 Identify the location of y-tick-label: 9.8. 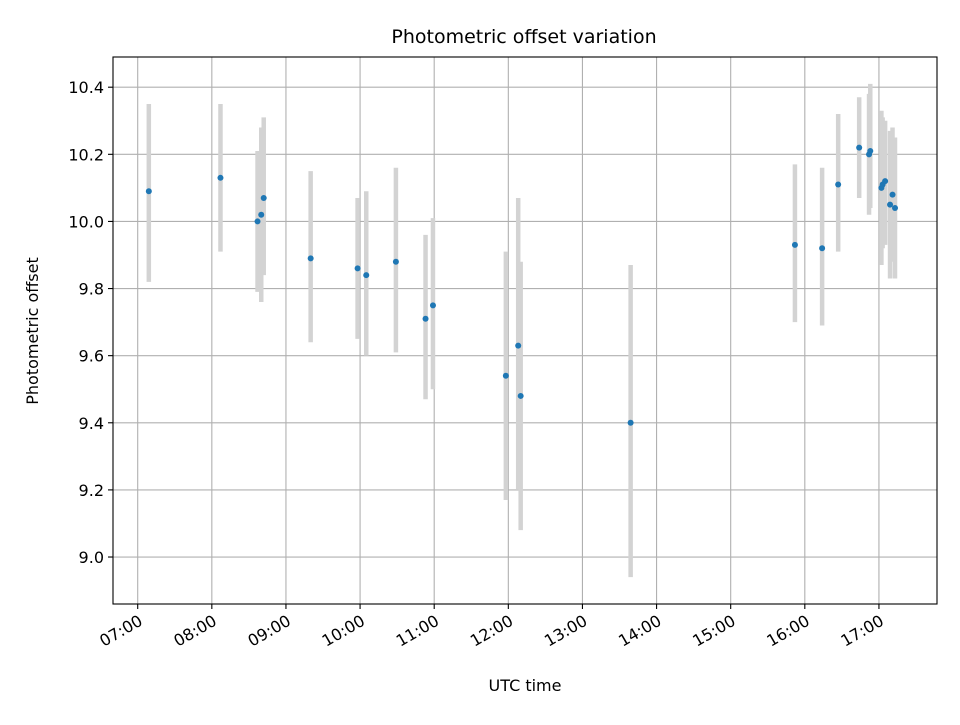
(91, 289).